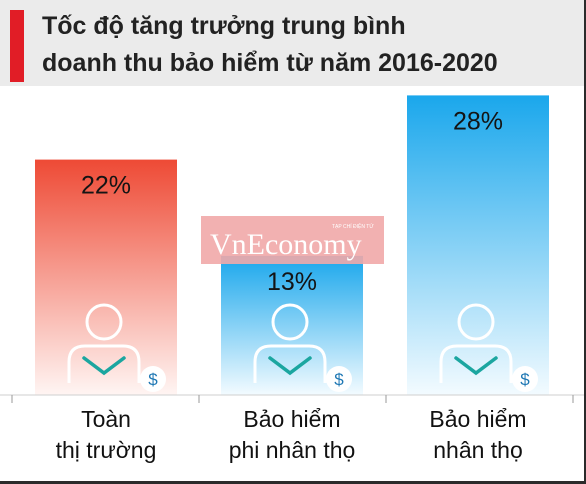 The image size is (586, 484). Describe the element at coordinates (17, 46) in the screenshot. I see `title-accent-bar` at that location.